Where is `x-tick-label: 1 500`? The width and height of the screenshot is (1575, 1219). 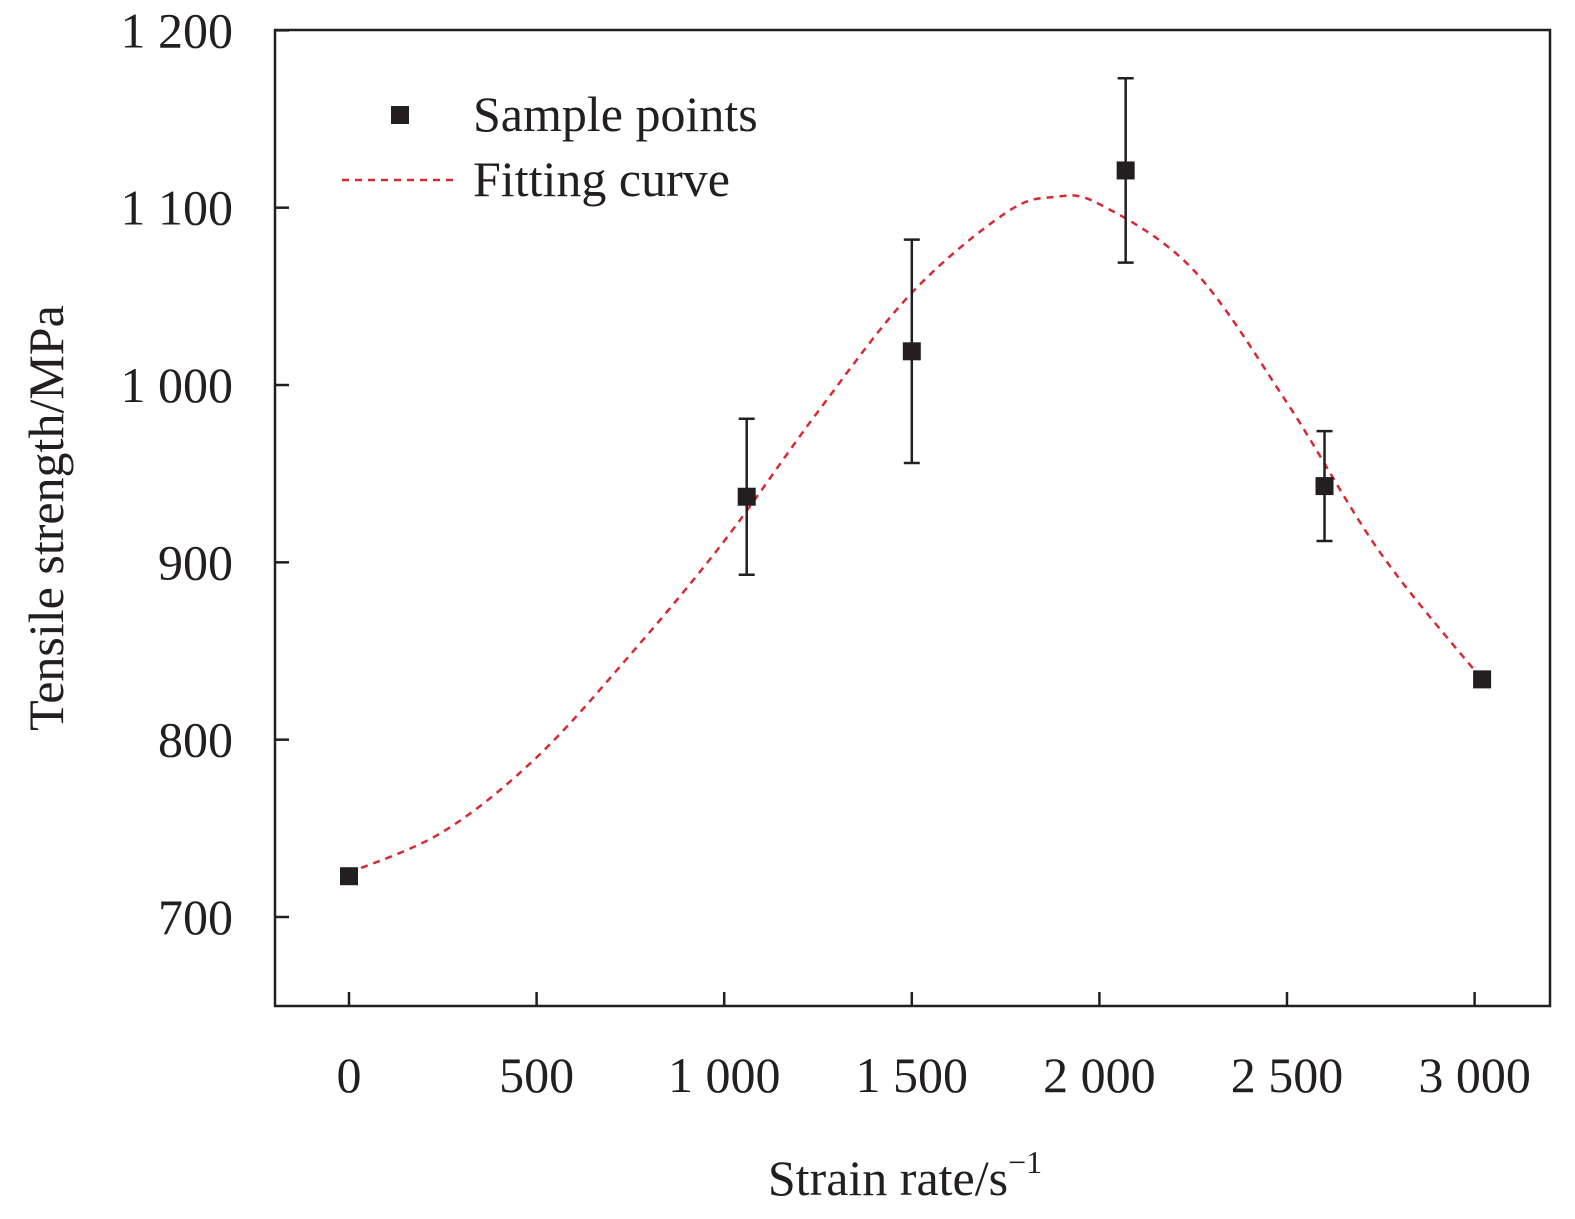
x-tick-label: 1 500 is located at coordinates (912, 1075).